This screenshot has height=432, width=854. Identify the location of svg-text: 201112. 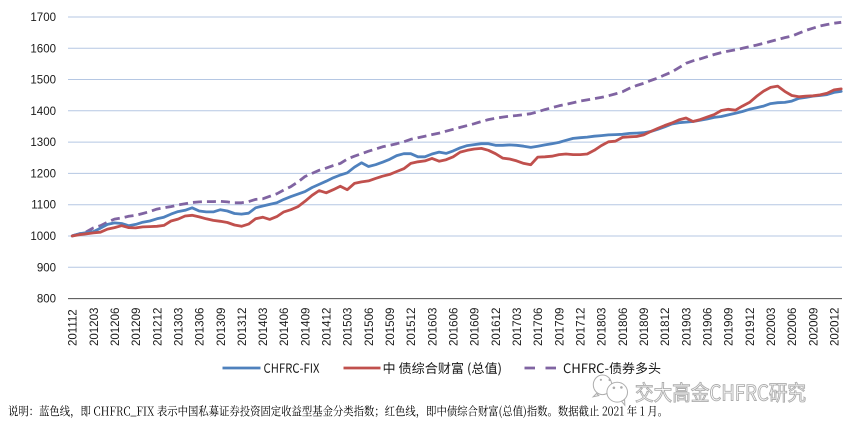
(74, 327).